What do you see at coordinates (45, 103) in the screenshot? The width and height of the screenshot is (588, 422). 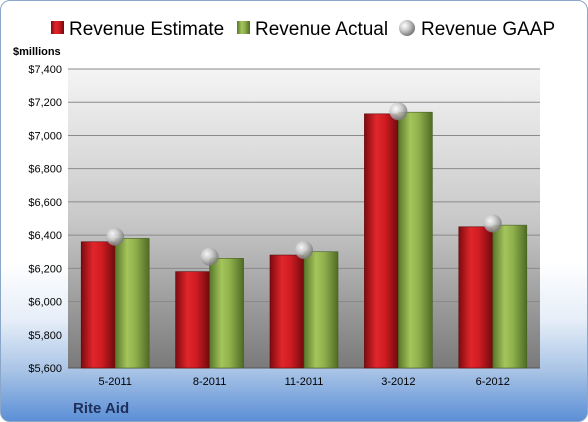 I see `y-tick-label: $7,200` at bounding box center [45, 103].